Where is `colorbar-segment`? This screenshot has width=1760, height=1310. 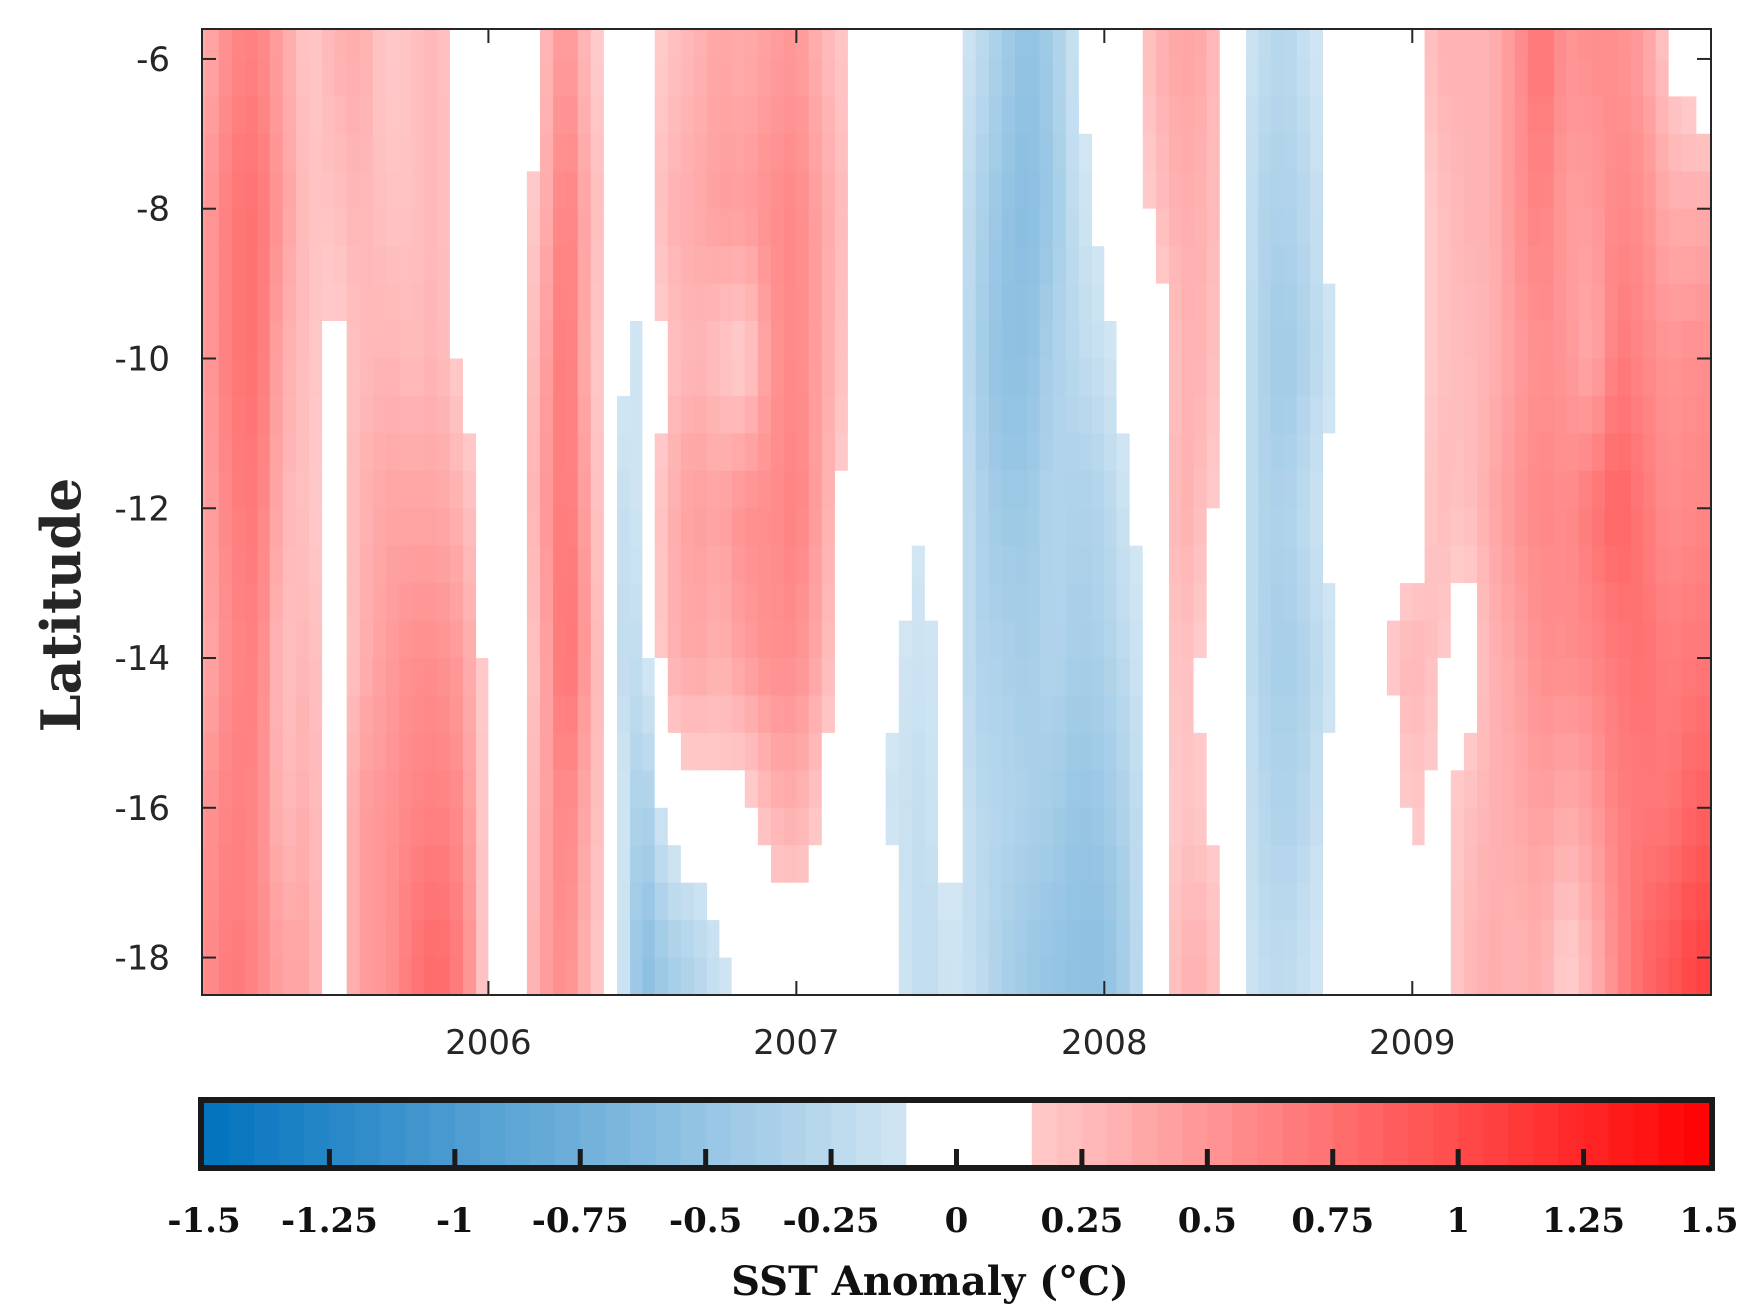
colorbar-segment is located at coordinates (743, 1134).